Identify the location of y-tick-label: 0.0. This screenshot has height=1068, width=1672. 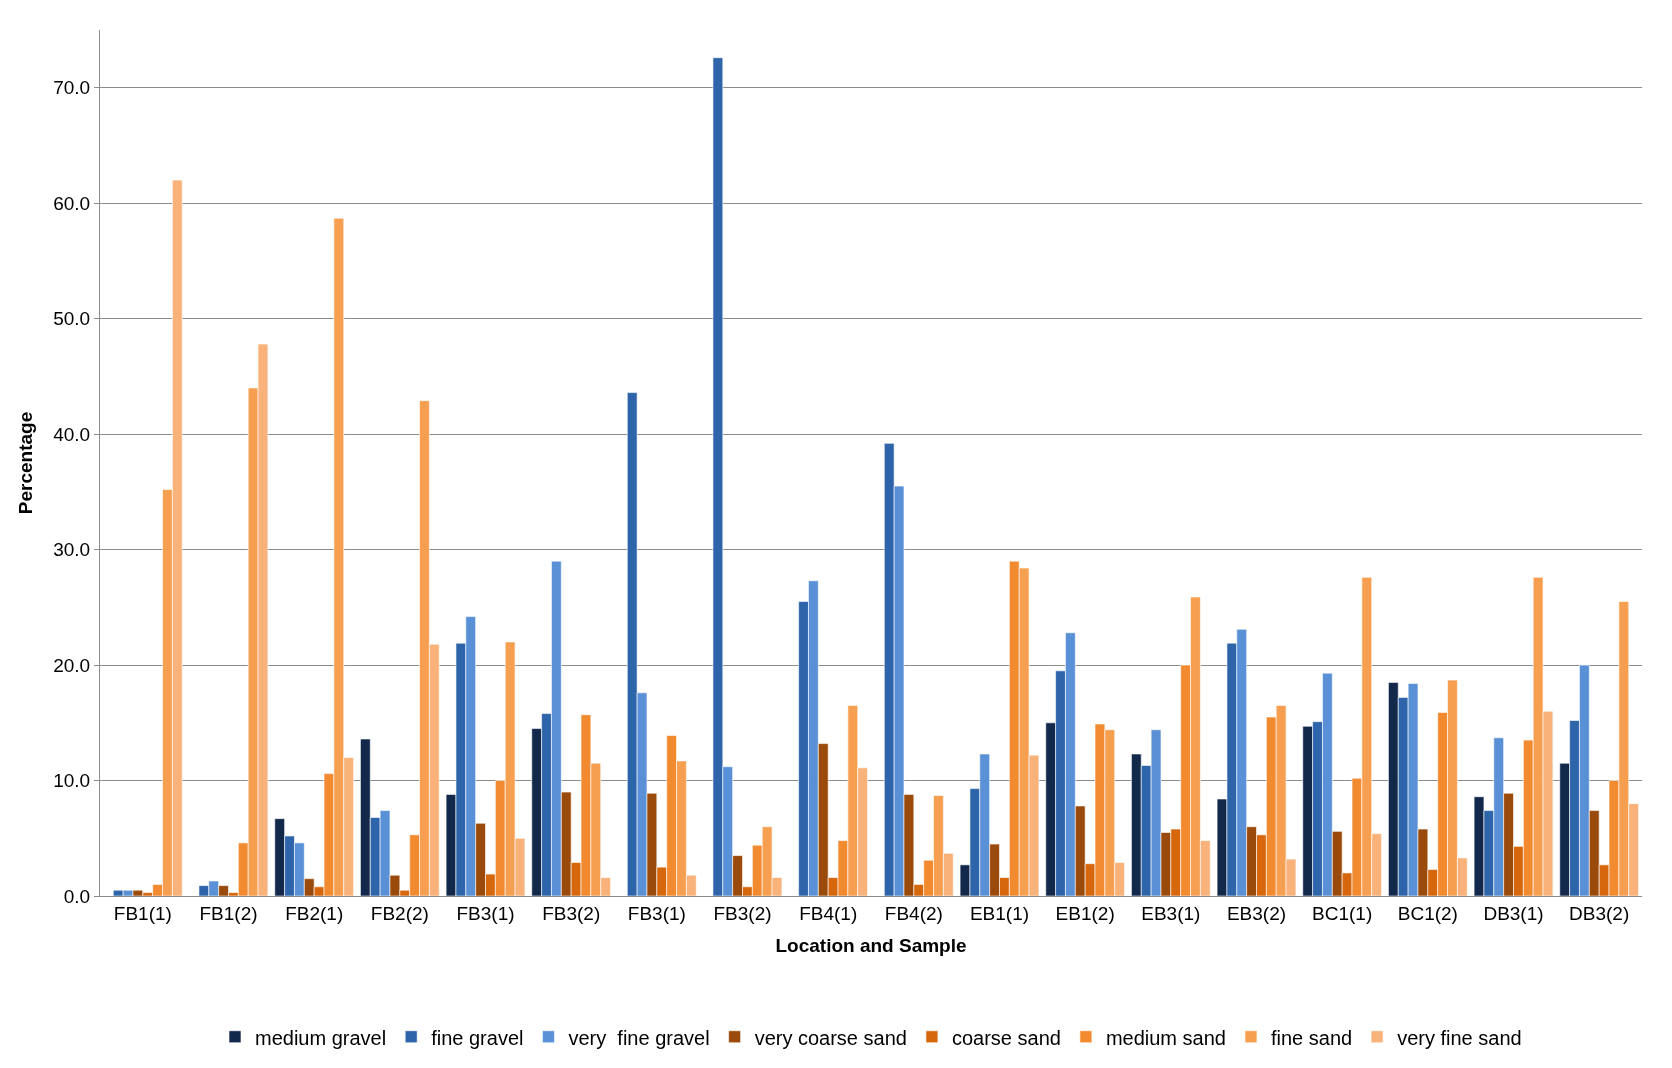
(77, 896).